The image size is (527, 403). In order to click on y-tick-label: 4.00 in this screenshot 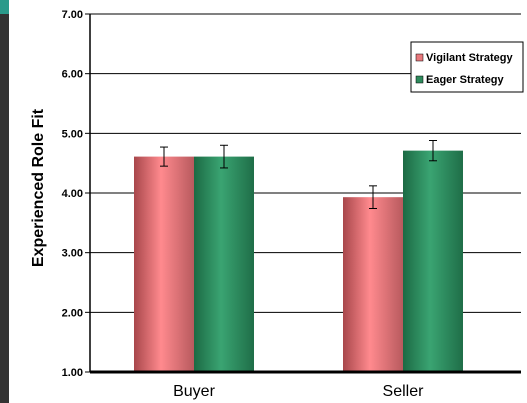, I will do `click(72, 194)`.